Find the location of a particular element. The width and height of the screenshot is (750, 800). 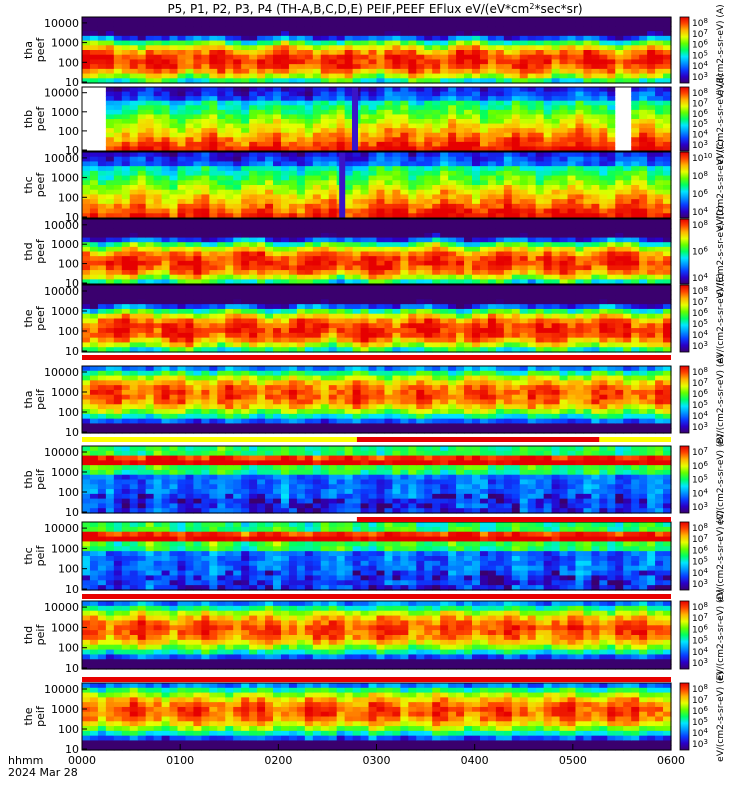

panel-y-label: peef is located at coordinates (40, 50).